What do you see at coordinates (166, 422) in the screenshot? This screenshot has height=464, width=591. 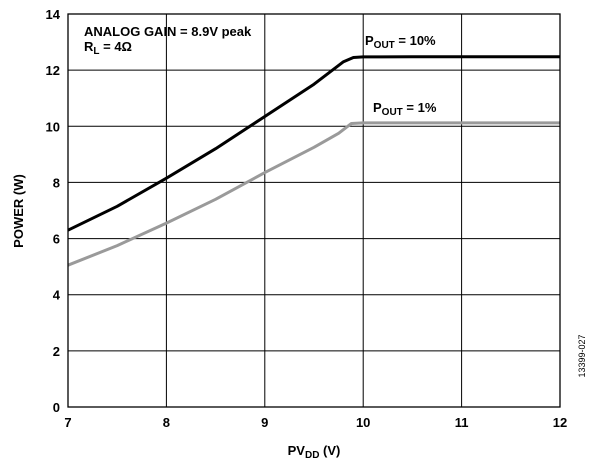 I see `x-tick-label: 8` at bounding box center [166, 422].